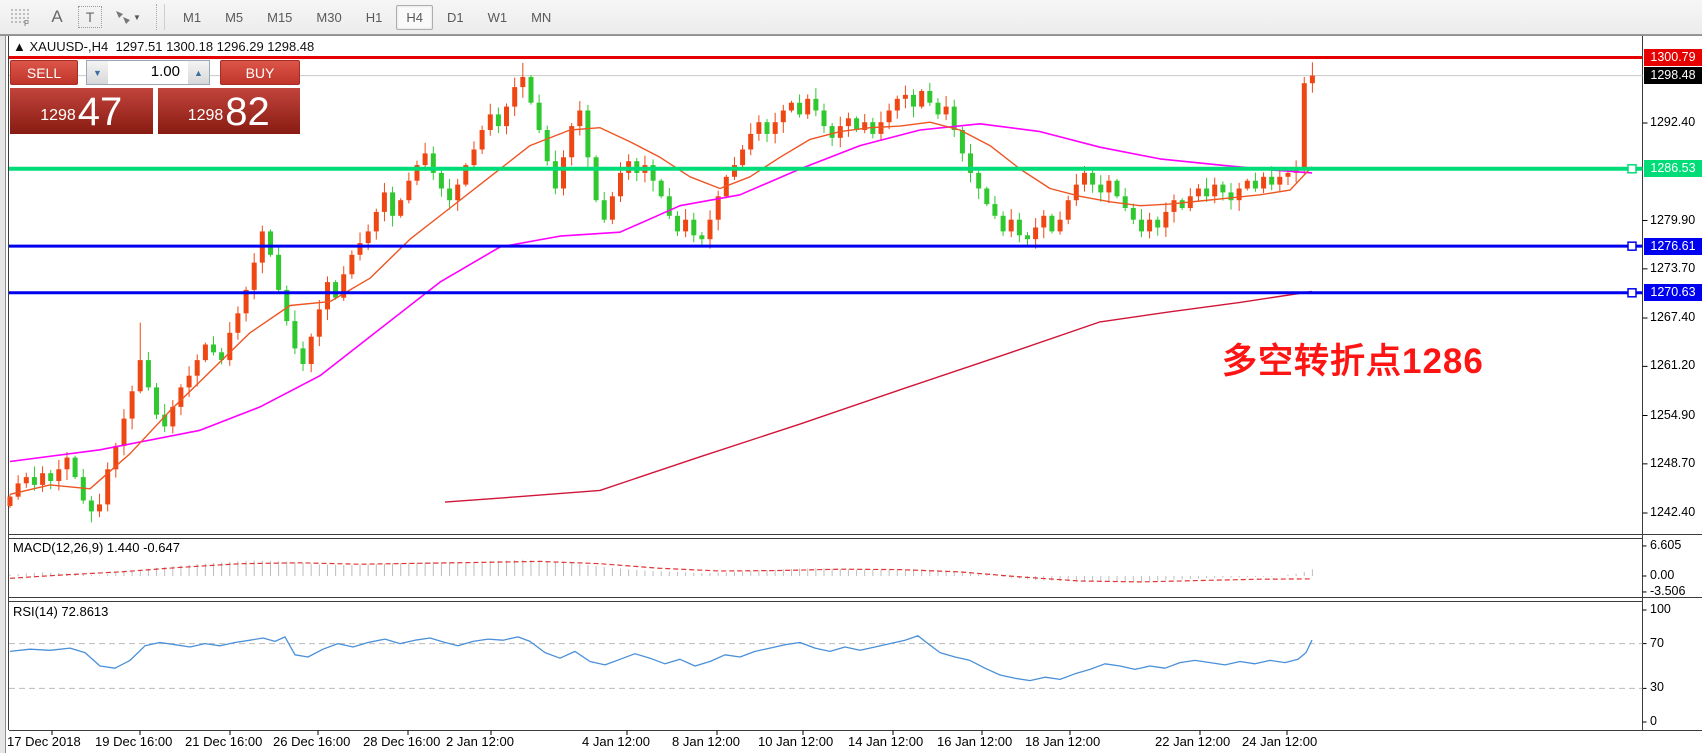 This screenshot has width=1702, height=753. What do you see at coordinates (234, 17) in the screenshot?
I see `timeframe-button-m5: M5` at bounding box center [234, 17].